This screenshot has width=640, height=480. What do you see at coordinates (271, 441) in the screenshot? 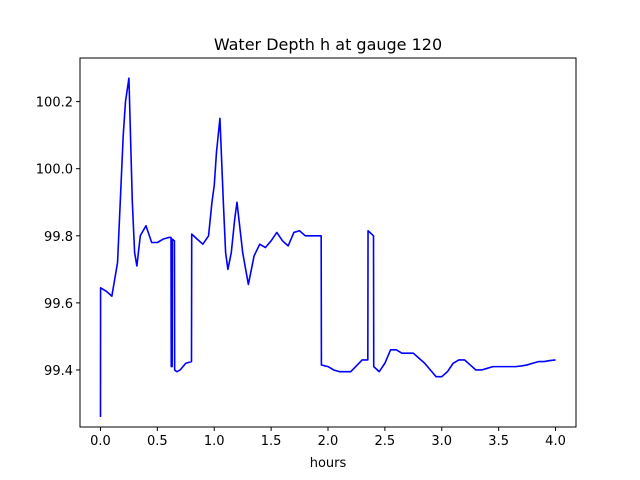
I see `x-tick-label: 1.5` at bounding box center [271, 441].